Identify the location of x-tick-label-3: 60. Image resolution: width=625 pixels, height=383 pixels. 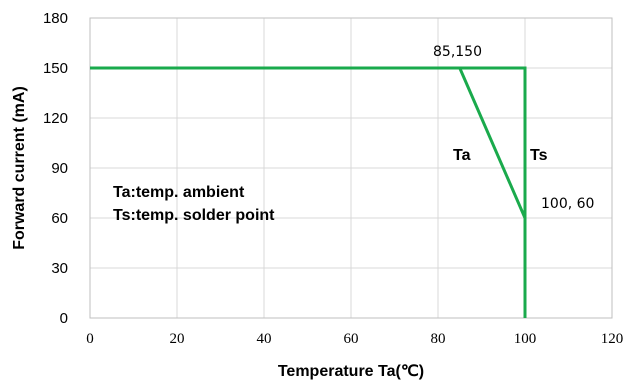
(351, 339).